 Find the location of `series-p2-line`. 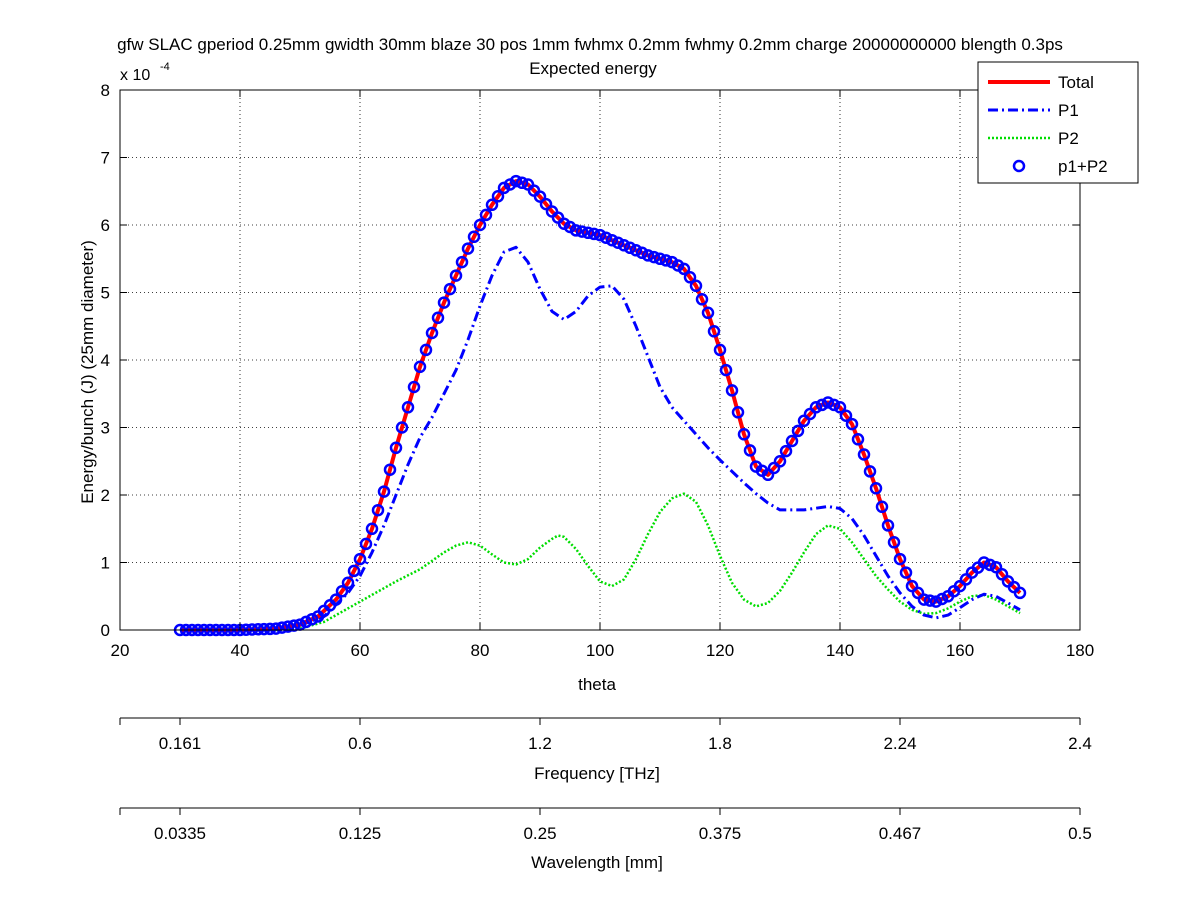

series-p2-line is located at coordinates (600, 562).